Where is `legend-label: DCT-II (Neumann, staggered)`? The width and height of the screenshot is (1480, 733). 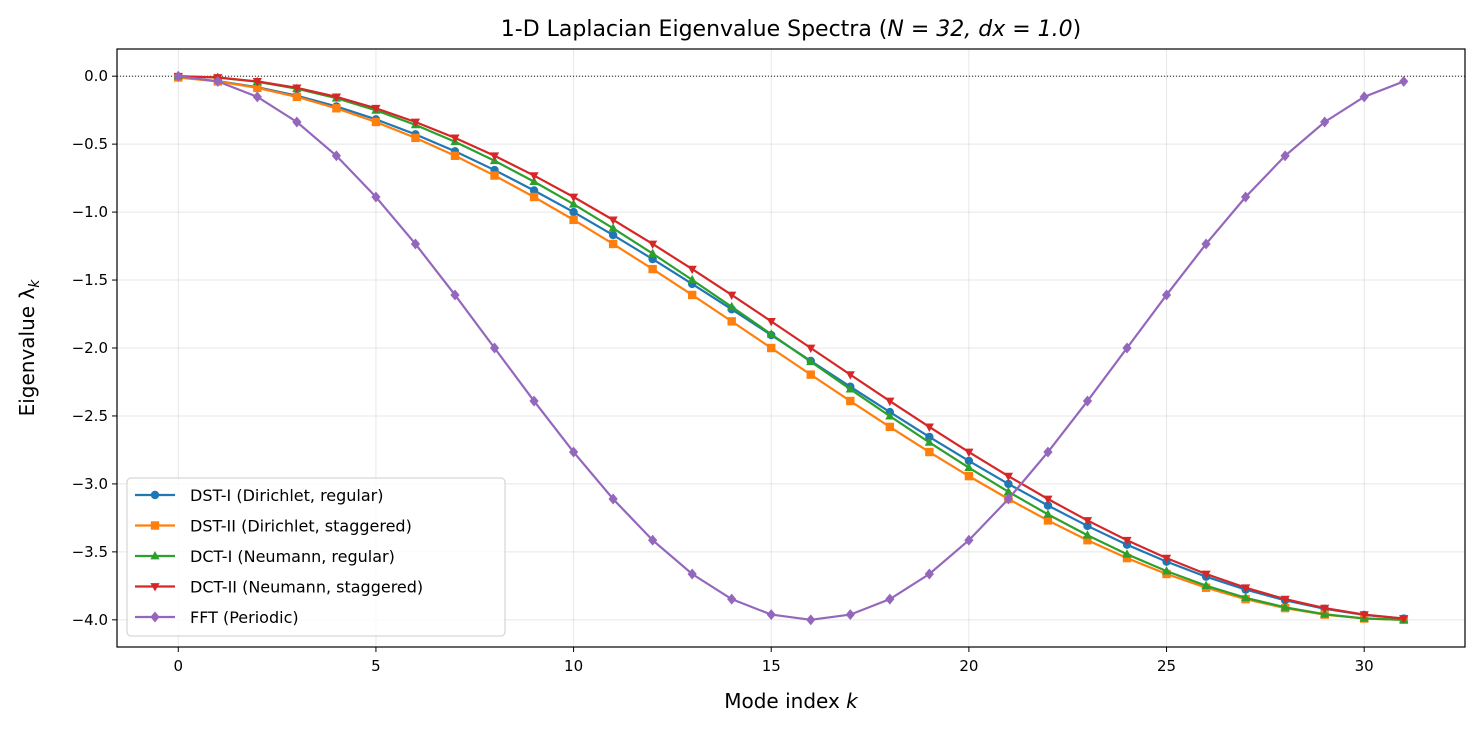 legend-label: DCT-II (Neumann, staggered) is located at coordinates (306, 587).